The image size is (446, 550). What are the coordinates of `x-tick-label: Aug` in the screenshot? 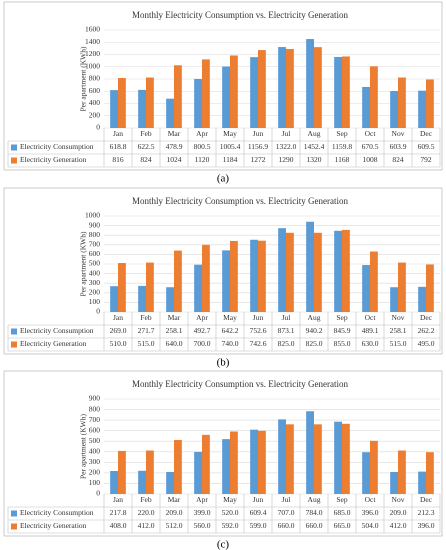 It's located at (314, 133).